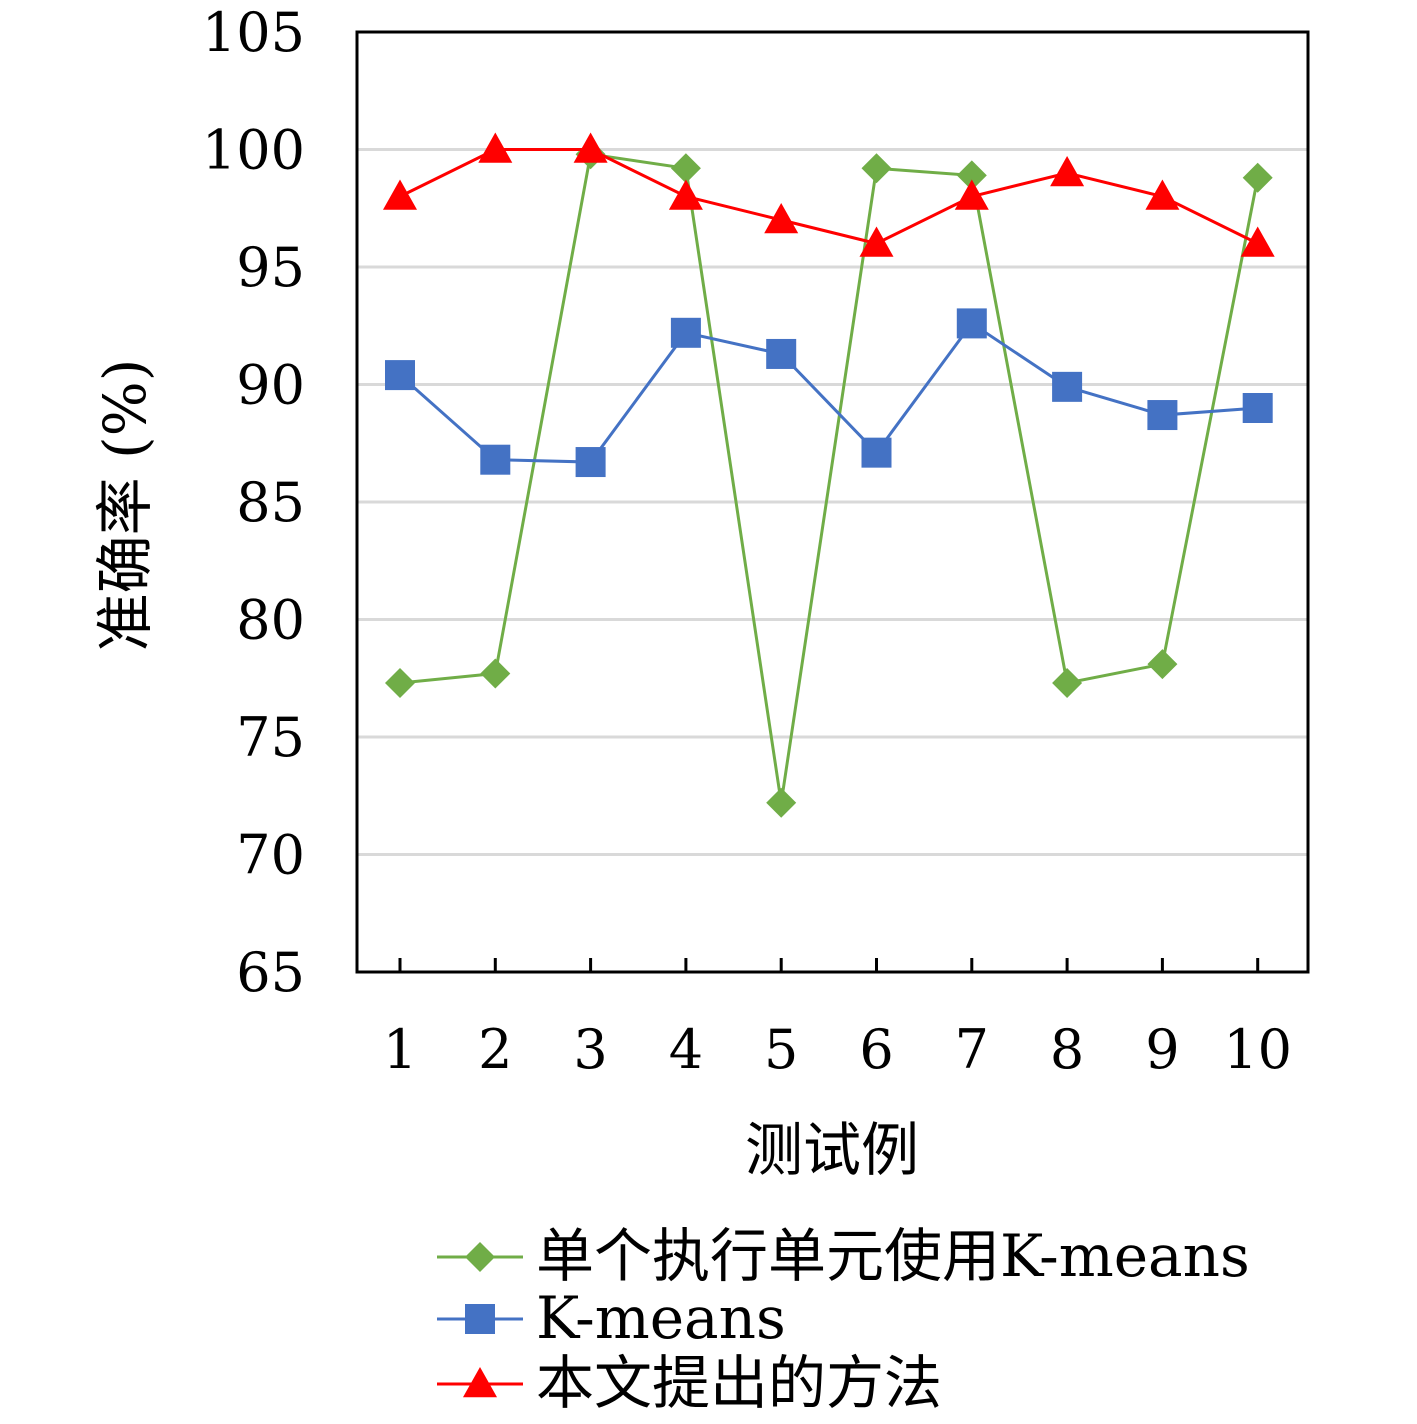  What do you see at coordinates (270, 737) in the screenshot?
I see `y-tick-label: 75` at bounding box center [270, 737].